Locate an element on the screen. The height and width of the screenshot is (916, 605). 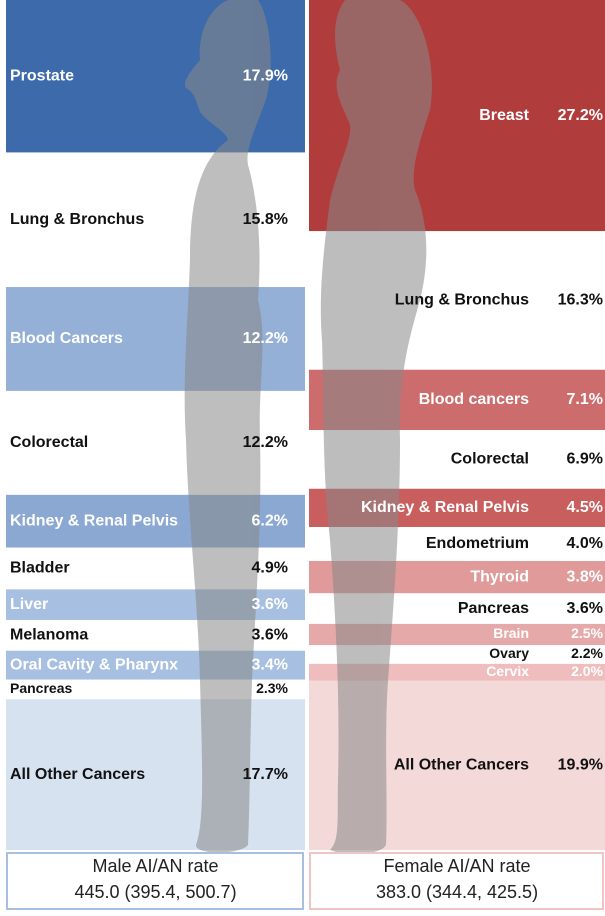
value-label: 2.5% is located at coordinates (587, 633).